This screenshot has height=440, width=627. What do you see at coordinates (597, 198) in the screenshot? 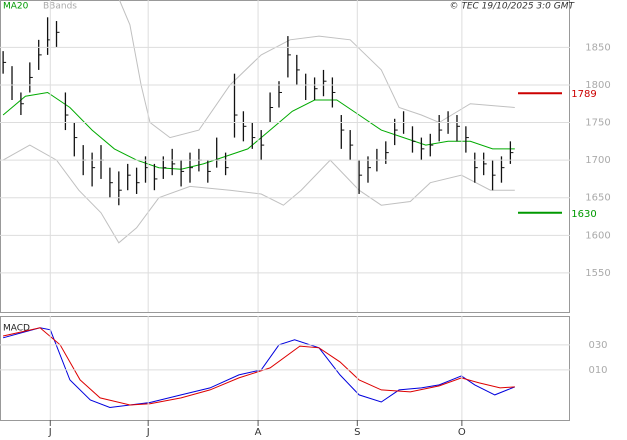
I see `y-tick-label: 1650` at bounding box center [597, 198].